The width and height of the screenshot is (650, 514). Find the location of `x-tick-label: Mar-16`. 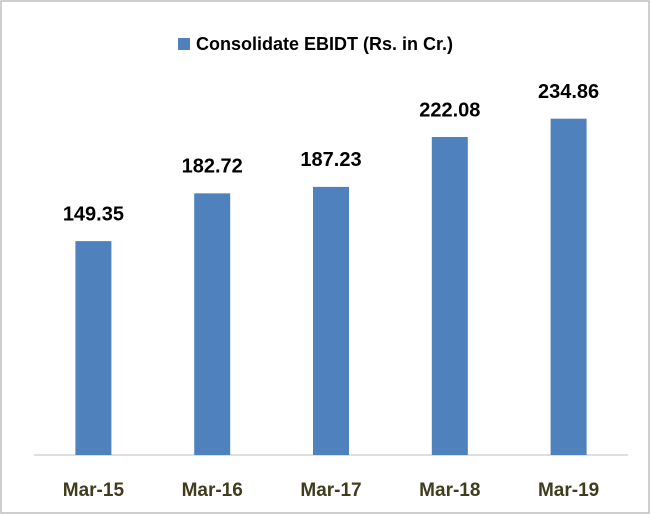

x-tick-label: Mar-16 is located at coordinates (212, 490).